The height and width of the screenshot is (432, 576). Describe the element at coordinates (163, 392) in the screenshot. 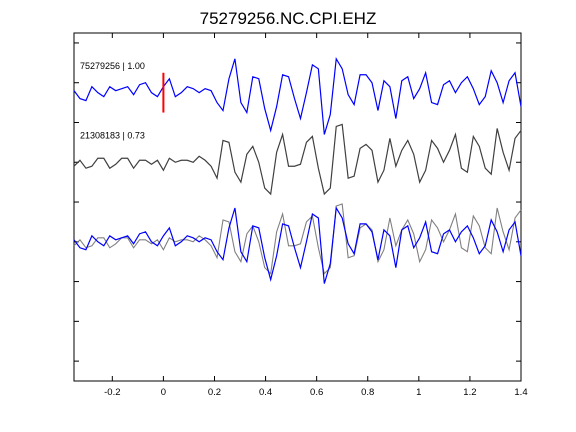

I see `x-tick-label: 0` at that location.